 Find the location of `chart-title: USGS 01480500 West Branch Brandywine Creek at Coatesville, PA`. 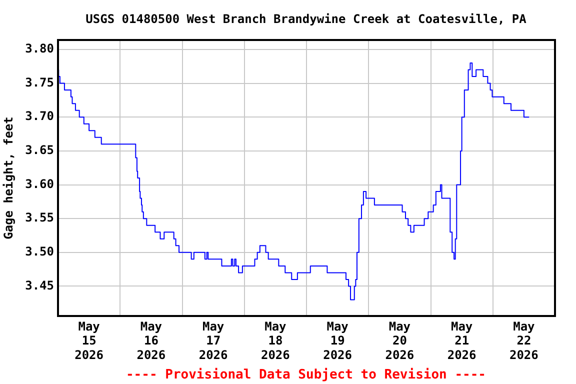

chart-title: USGS 01480500 West Branch Brandywine Creek at Coatesville, PA is located at coordinates (307, 19).